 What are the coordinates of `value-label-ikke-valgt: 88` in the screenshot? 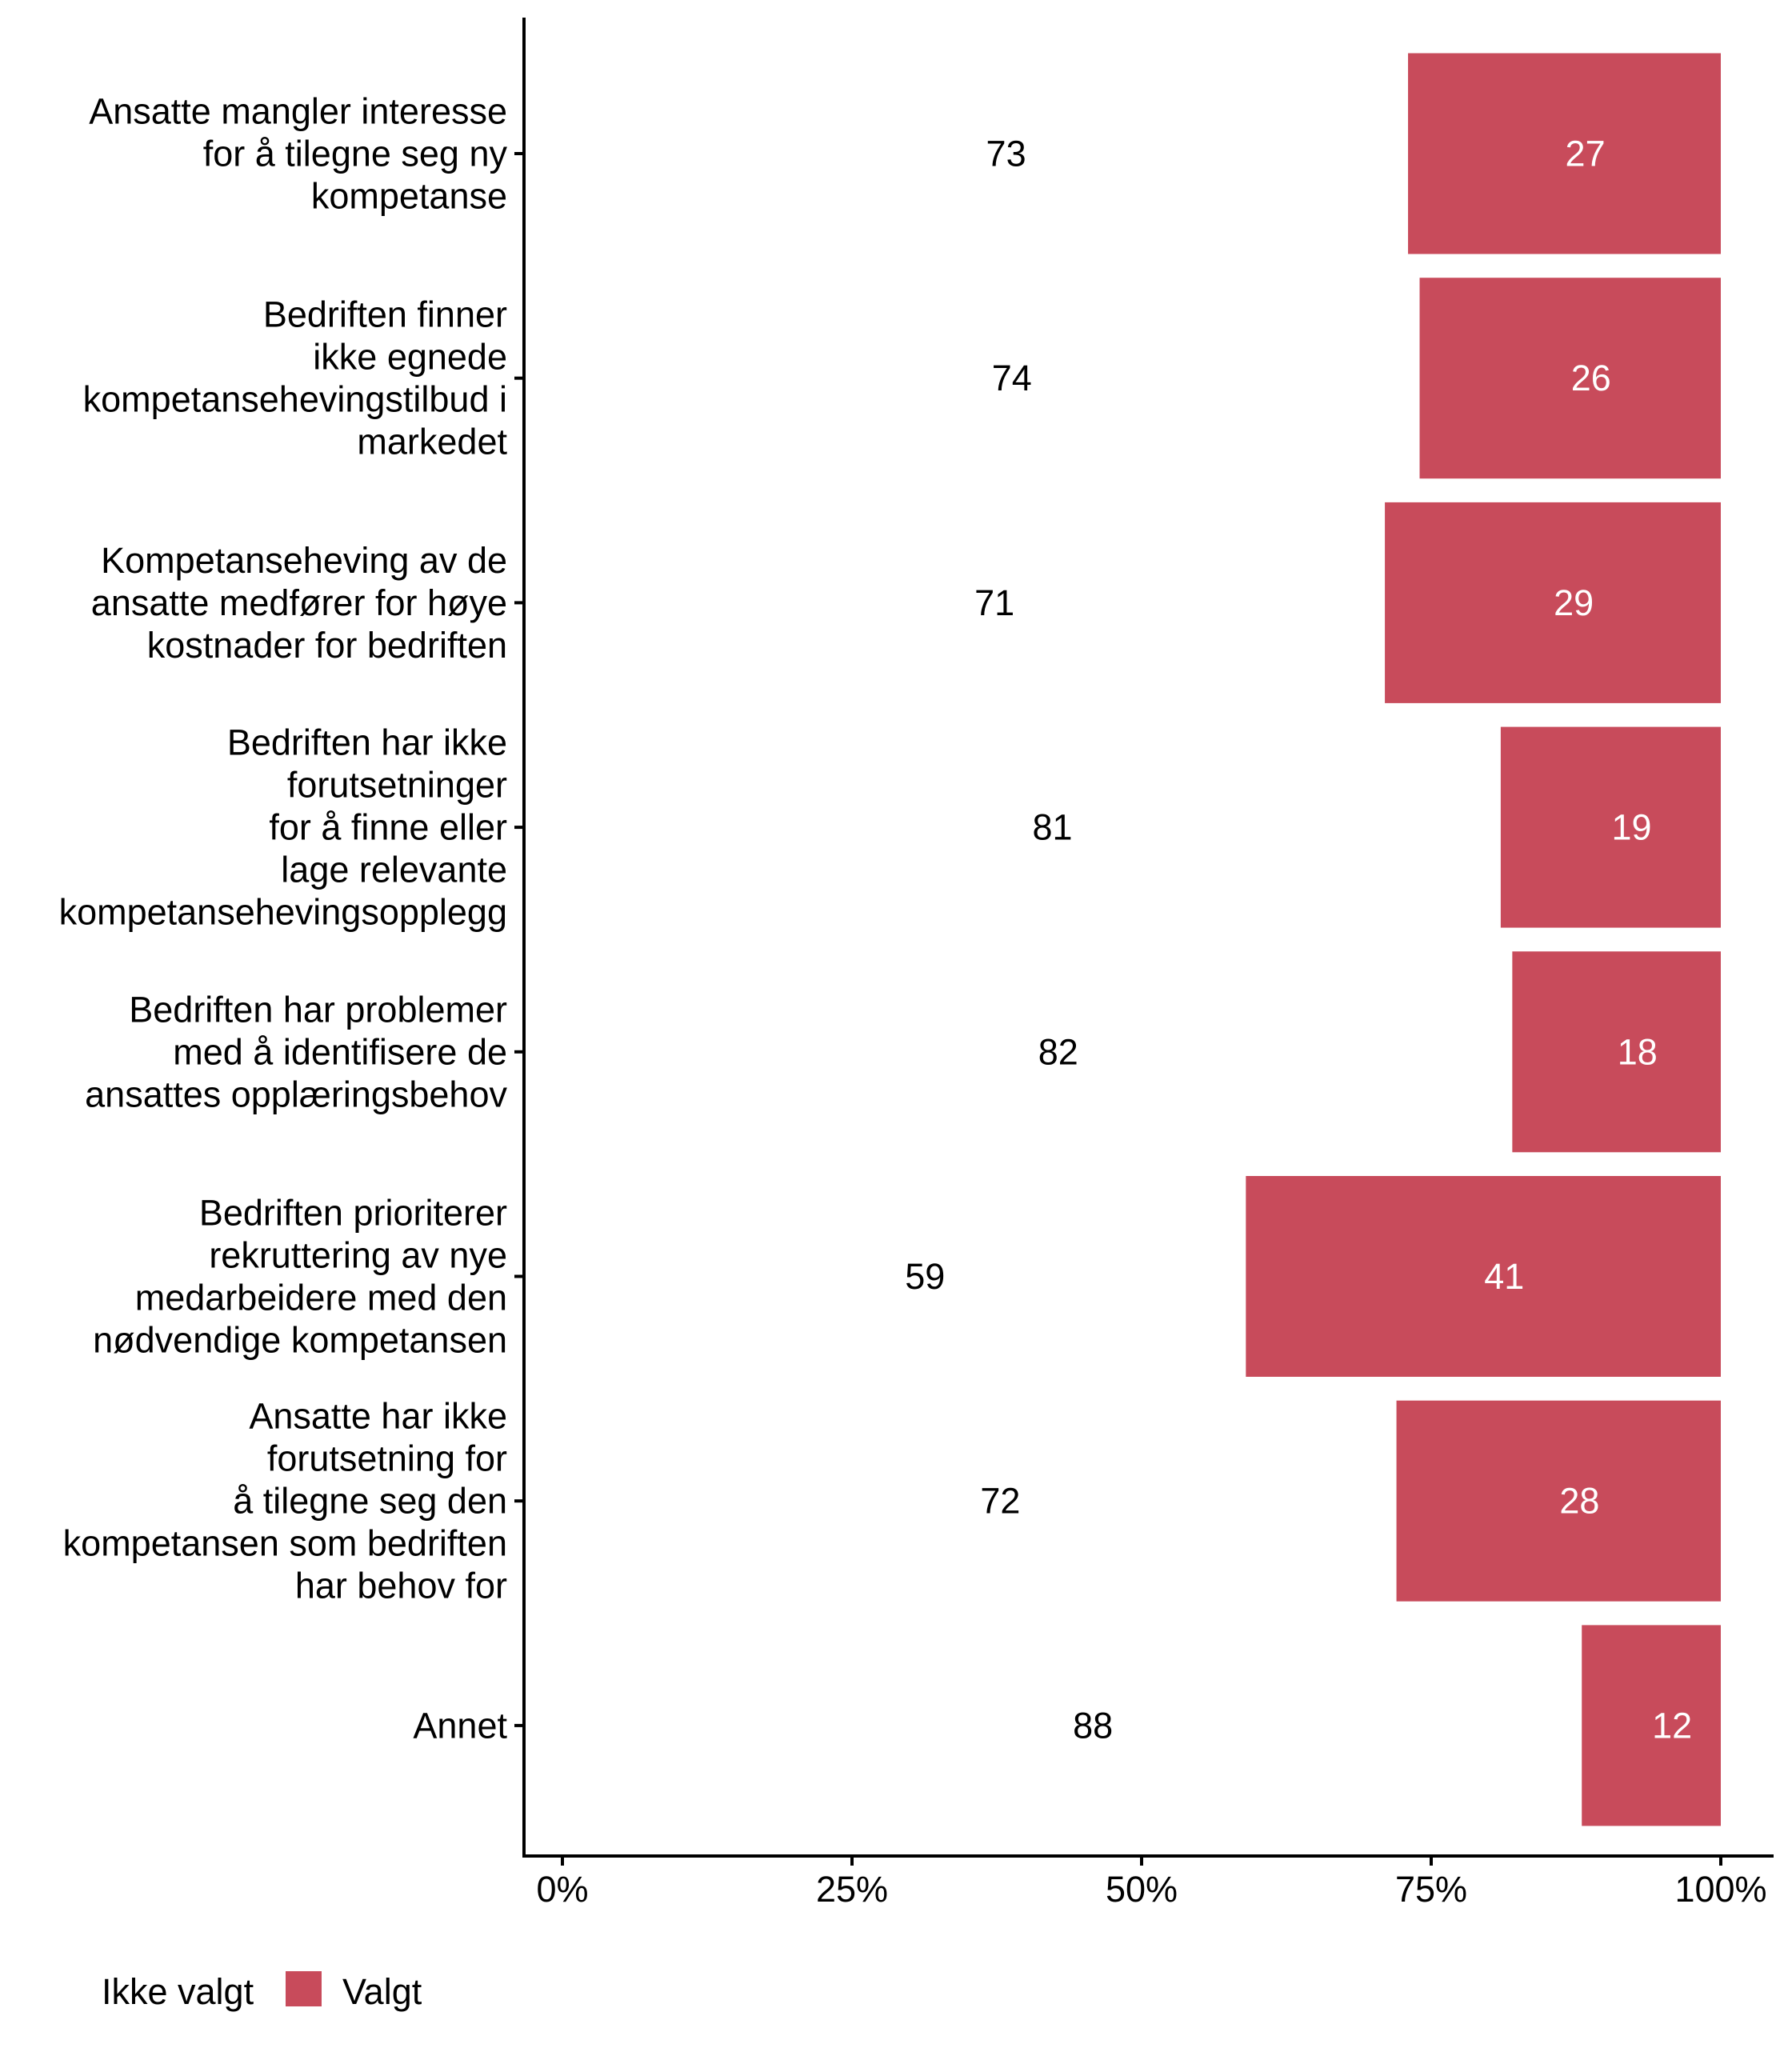 It's located at (1093, 1725).